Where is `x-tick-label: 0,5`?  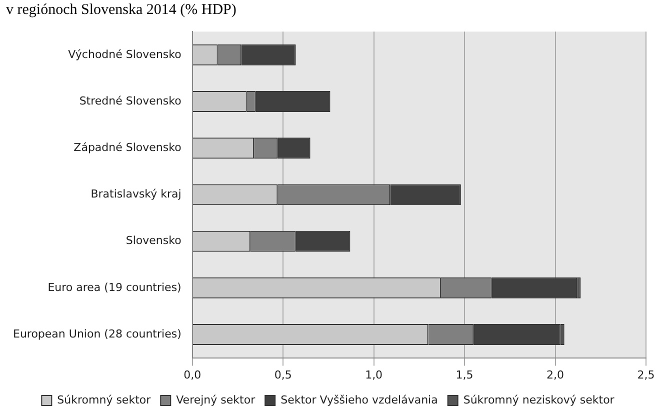
x-tick-label: 0,5 is located at coordinates (283, 375).